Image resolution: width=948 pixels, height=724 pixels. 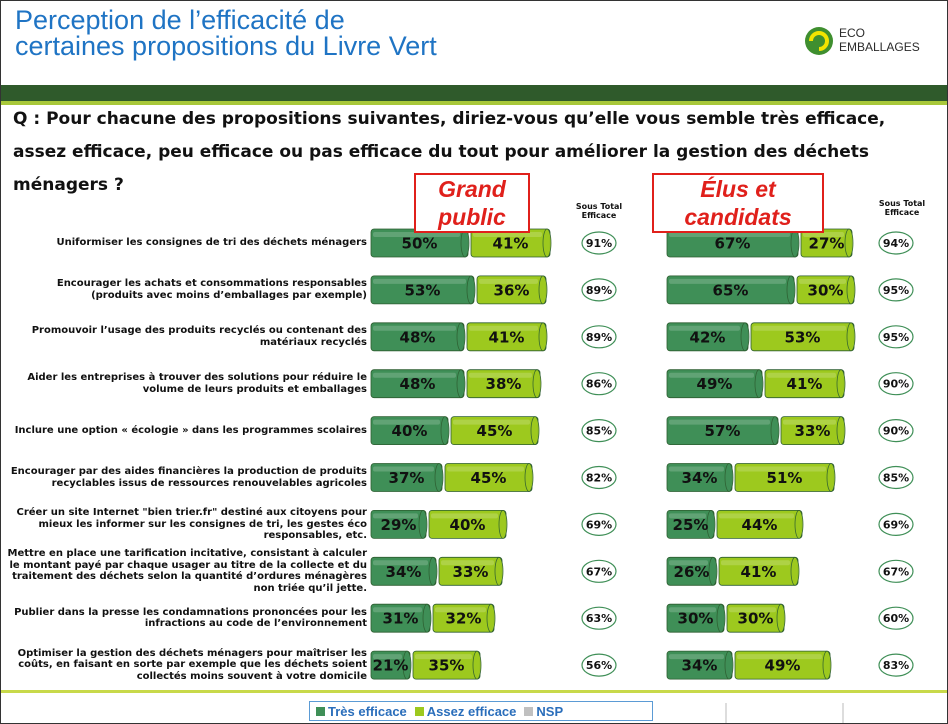 I want to click on bar-value-label: 44%, so click(x=760, y=525).